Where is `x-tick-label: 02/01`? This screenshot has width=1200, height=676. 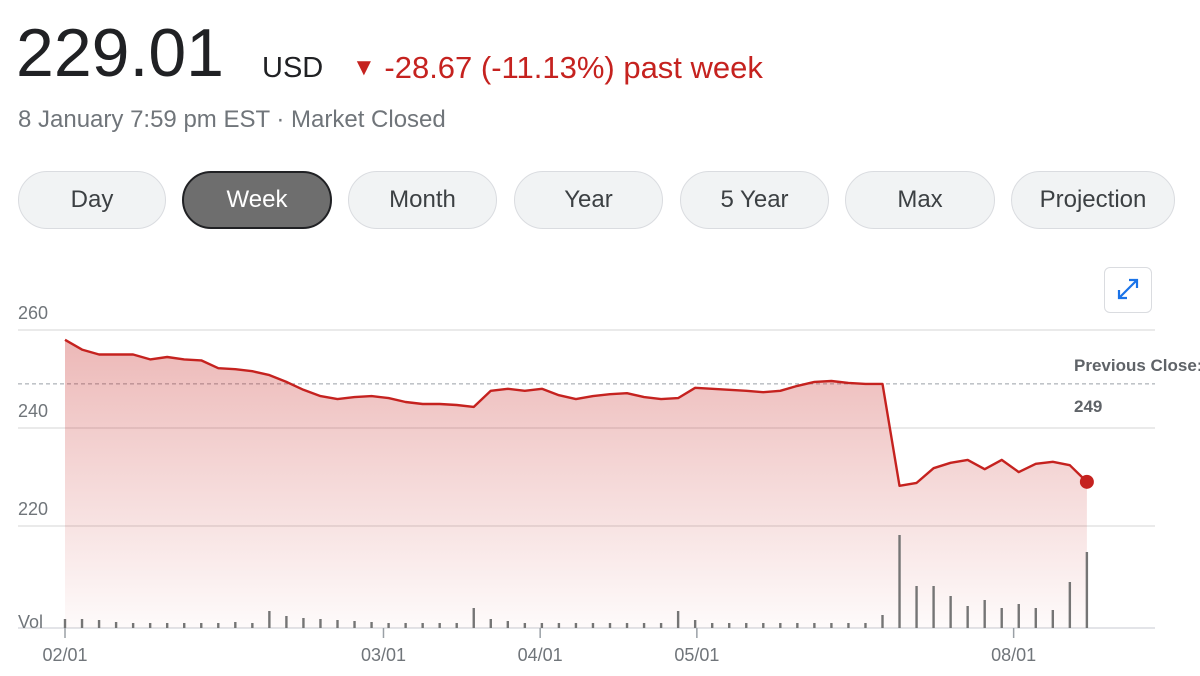
x-tick-label: 02/01 is located at coordinates (64, 655).